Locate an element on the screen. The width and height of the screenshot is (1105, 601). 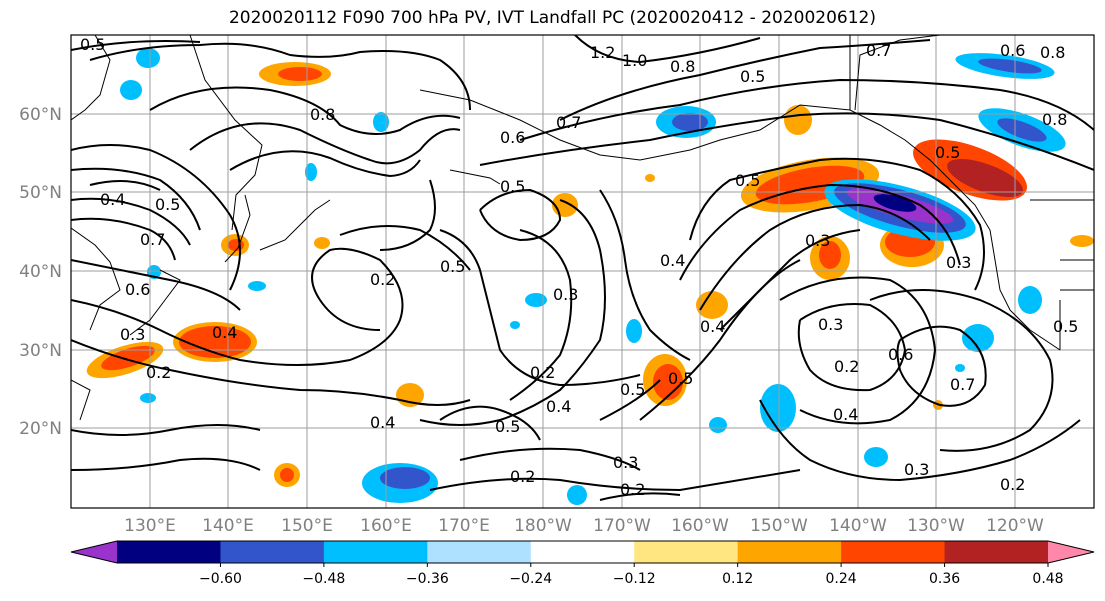
lon-label: 160°W is located at coordinates (700, 526).